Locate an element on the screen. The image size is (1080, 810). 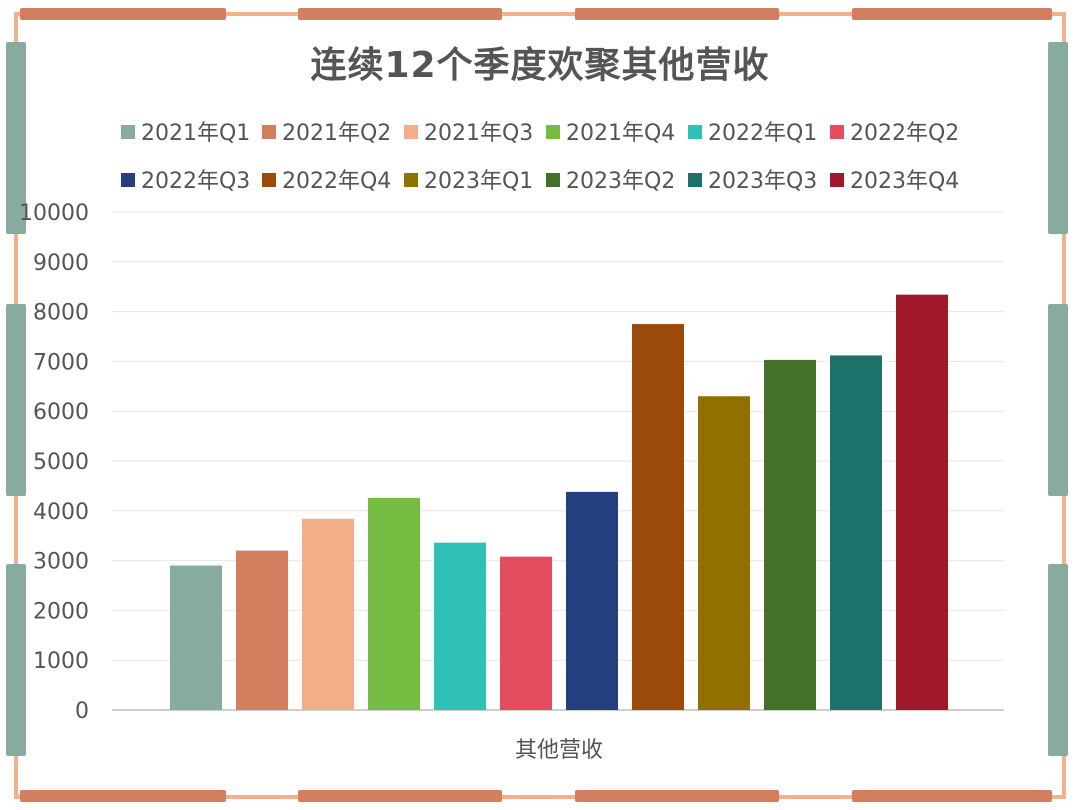
legend-item: 2022年Q4 is located at coordinates (326, 181).